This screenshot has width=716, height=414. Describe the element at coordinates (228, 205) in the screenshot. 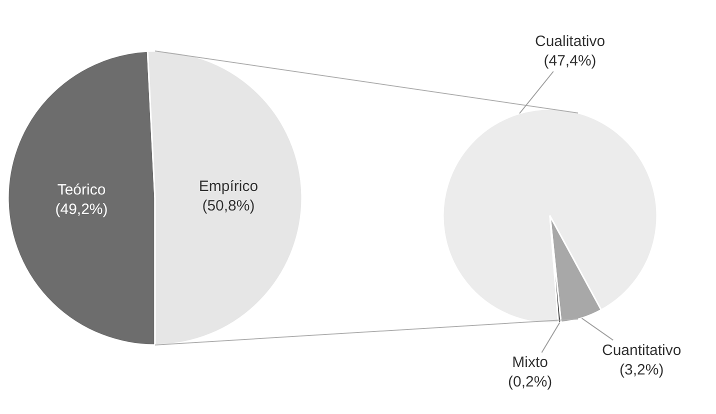

I see `data-label: (50,8%)` at that location.